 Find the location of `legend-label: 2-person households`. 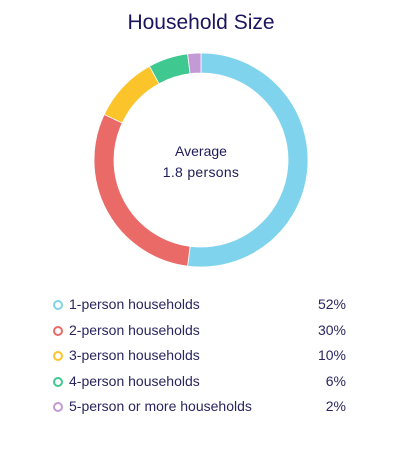

legend-label: 2-person households is located at coordinates (134, 329).